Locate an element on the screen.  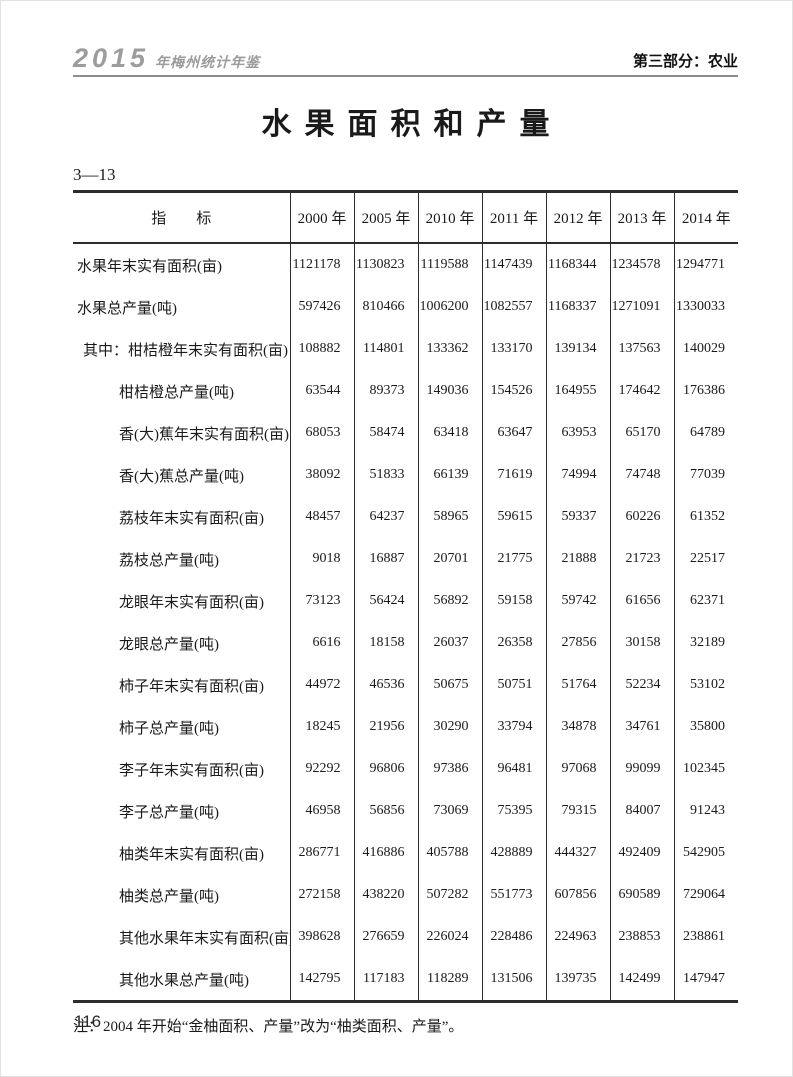
cell-value: 50675 is located at coordinates (449, 685).